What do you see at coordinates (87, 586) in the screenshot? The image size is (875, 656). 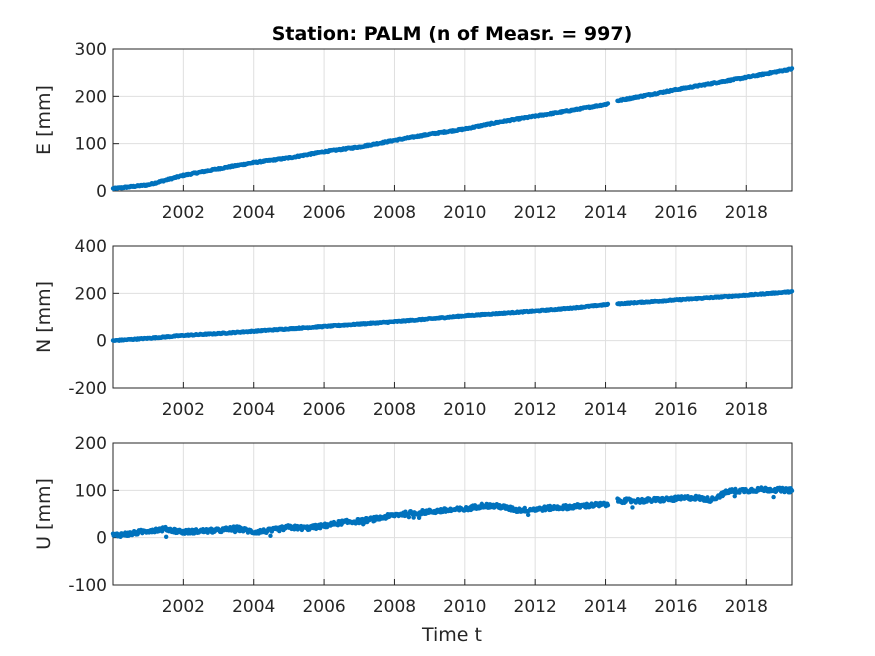 I see `y-tick-label: -100` at bounding box center [87, 586].